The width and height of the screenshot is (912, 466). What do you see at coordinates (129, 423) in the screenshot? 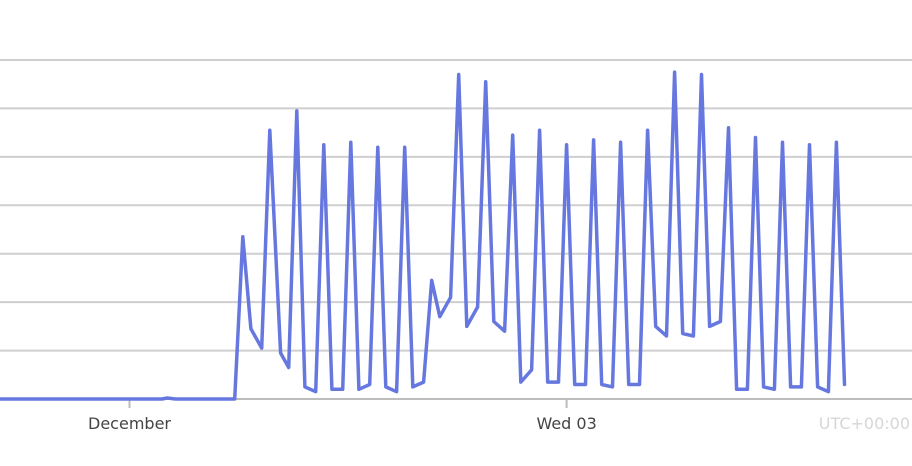
I see `x-tick-label: December` at bounding box center [129, 423].